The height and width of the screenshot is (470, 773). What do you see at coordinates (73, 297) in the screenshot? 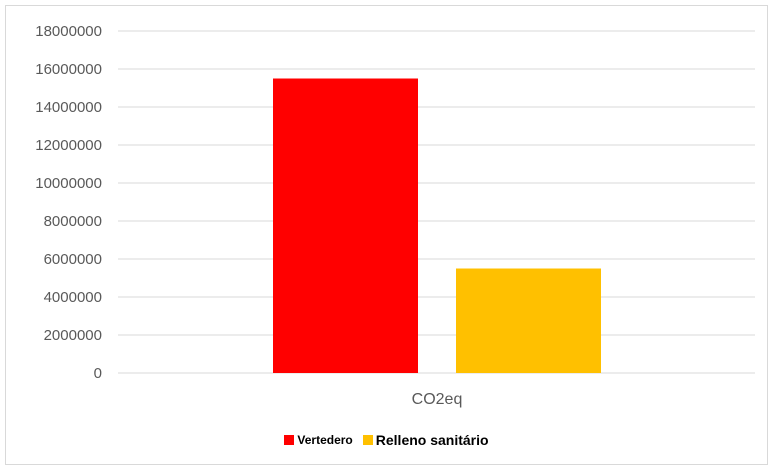
I see `y-tick-label: 4000000` at bounding box center [73, 297].